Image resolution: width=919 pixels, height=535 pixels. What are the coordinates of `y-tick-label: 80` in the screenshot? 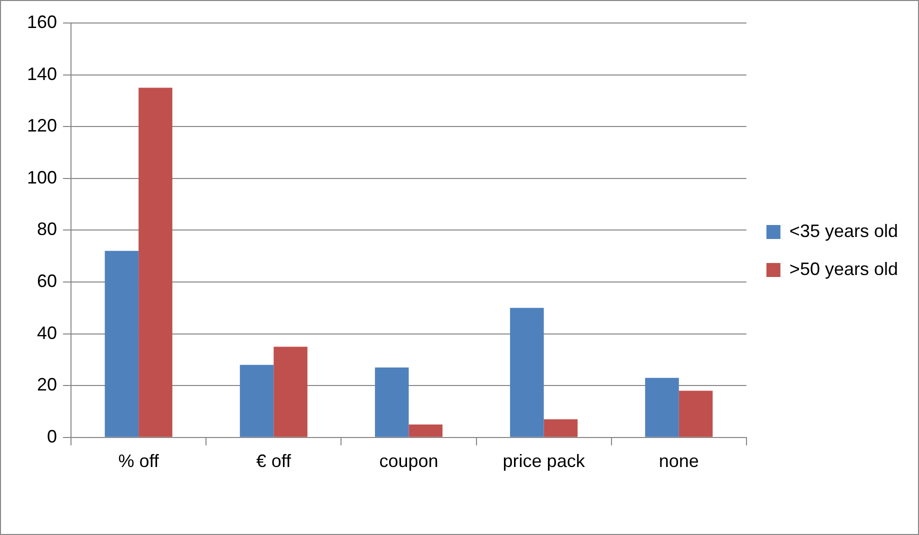 It's located at (47, 229).